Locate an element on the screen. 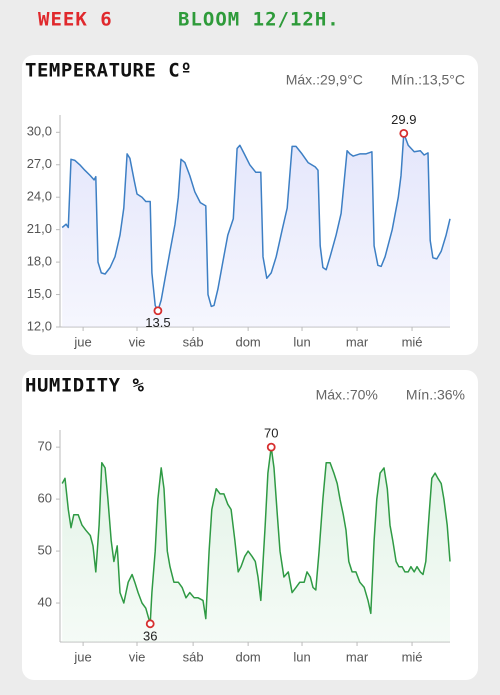 The image size is (500, 695). chart-title: HUMIDITY % is located at coordinates (84, 386).